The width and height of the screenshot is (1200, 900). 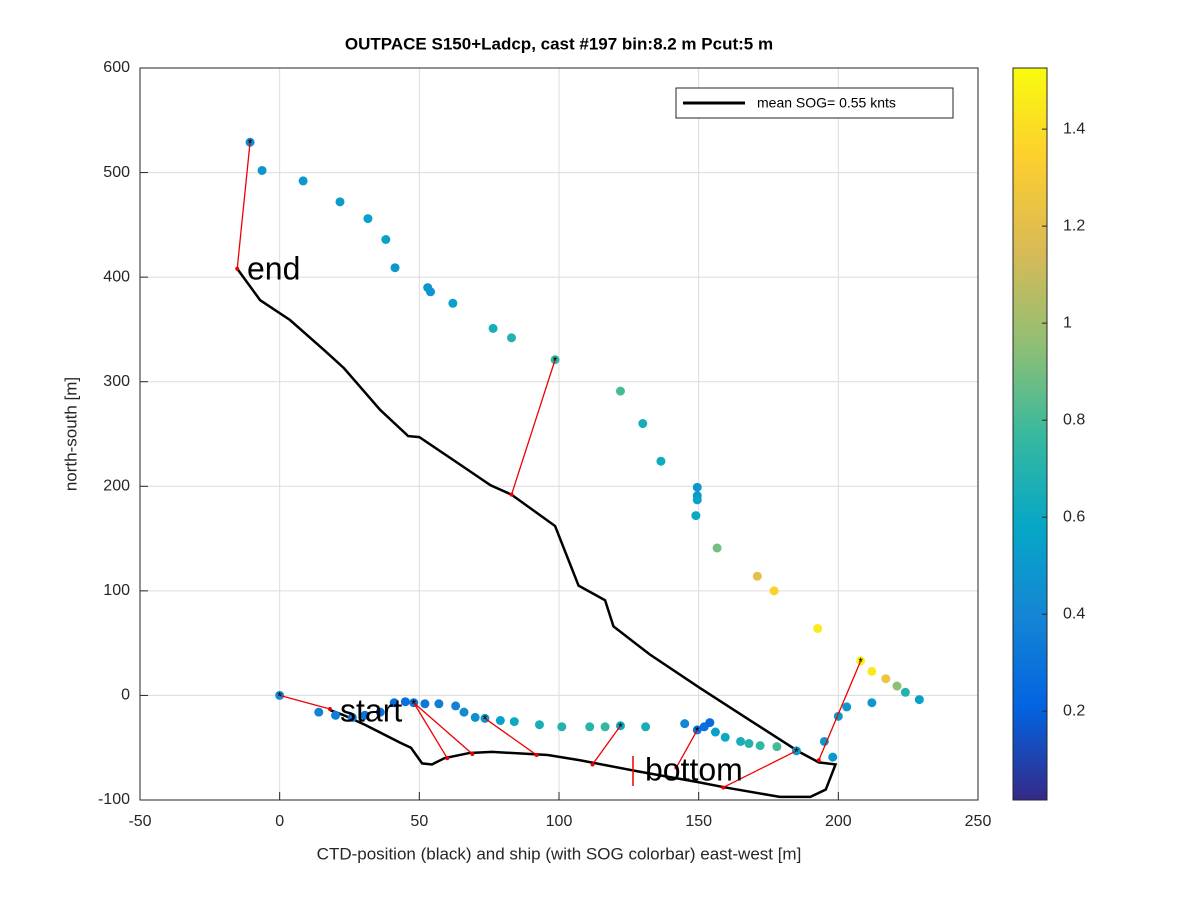 I want to click on y-tick-label: -100, so click(x=114, y=799).